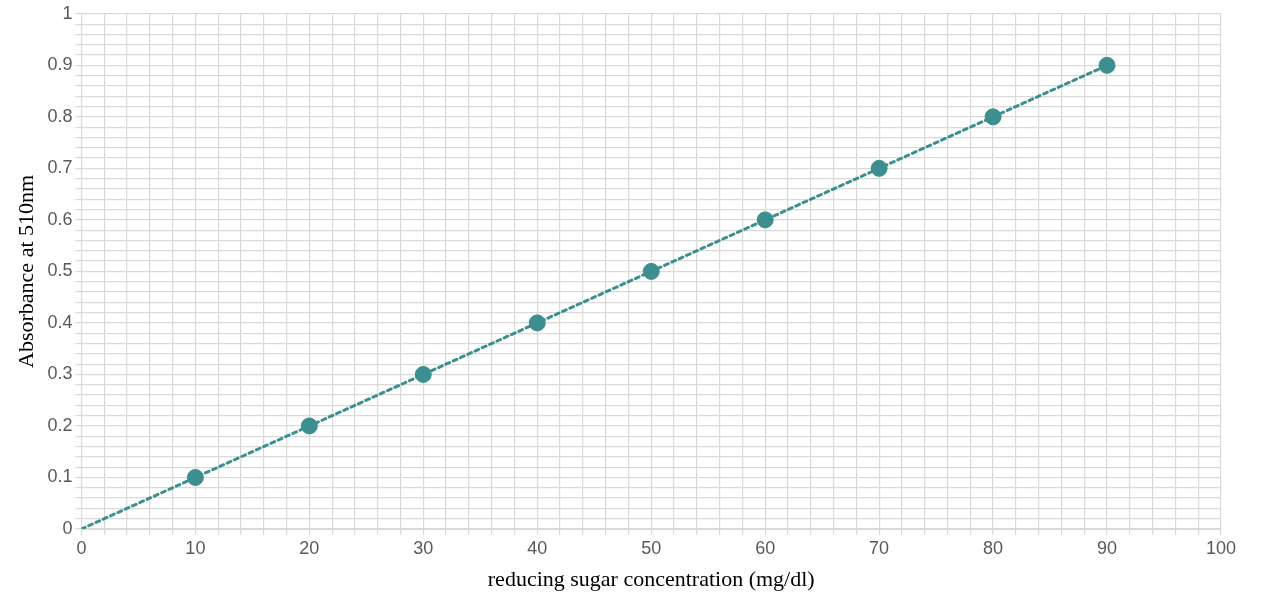 Image resolution: width=1261 pixels, height=601 pixels. What do you see at coordinates (60, 373) in the screenshot?
I see `y-tick-label: 0.3` at bounding box center [60, 373].